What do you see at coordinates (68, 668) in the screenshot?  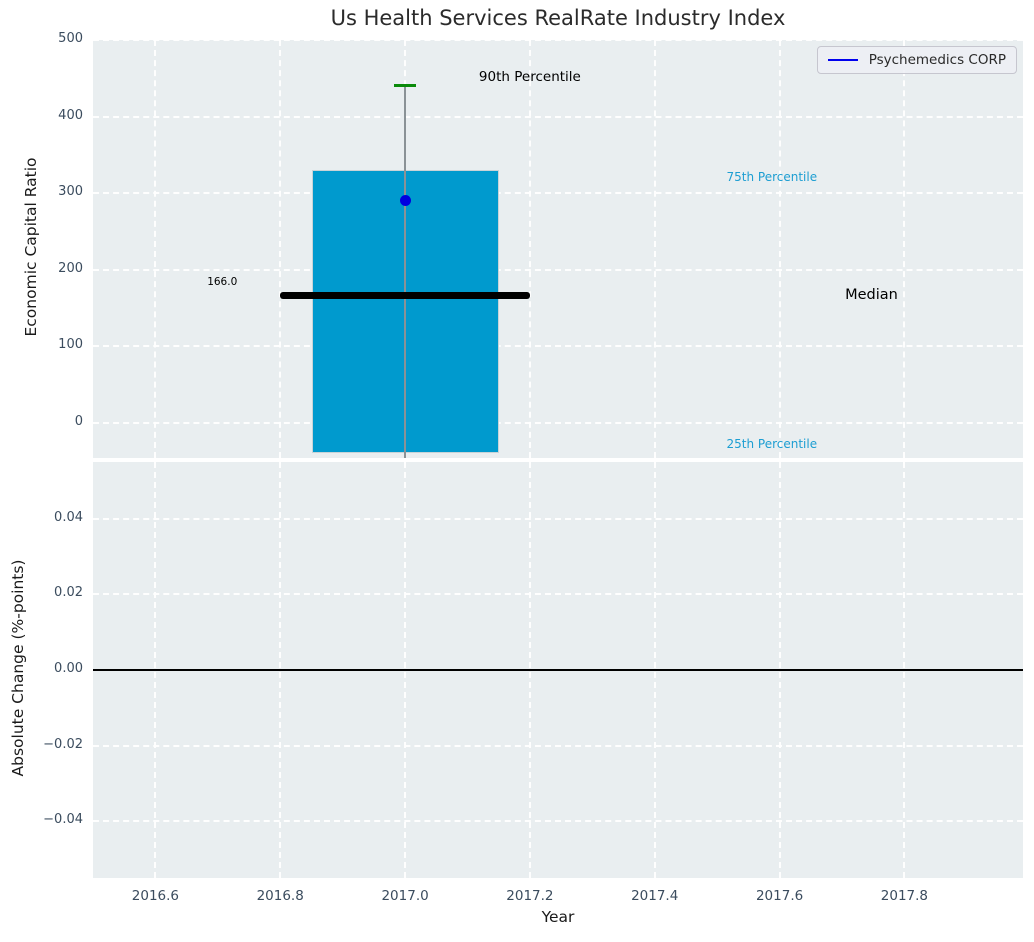 I see `bottom-y-tick-label: 0.00` at bounding box center [68, 668].